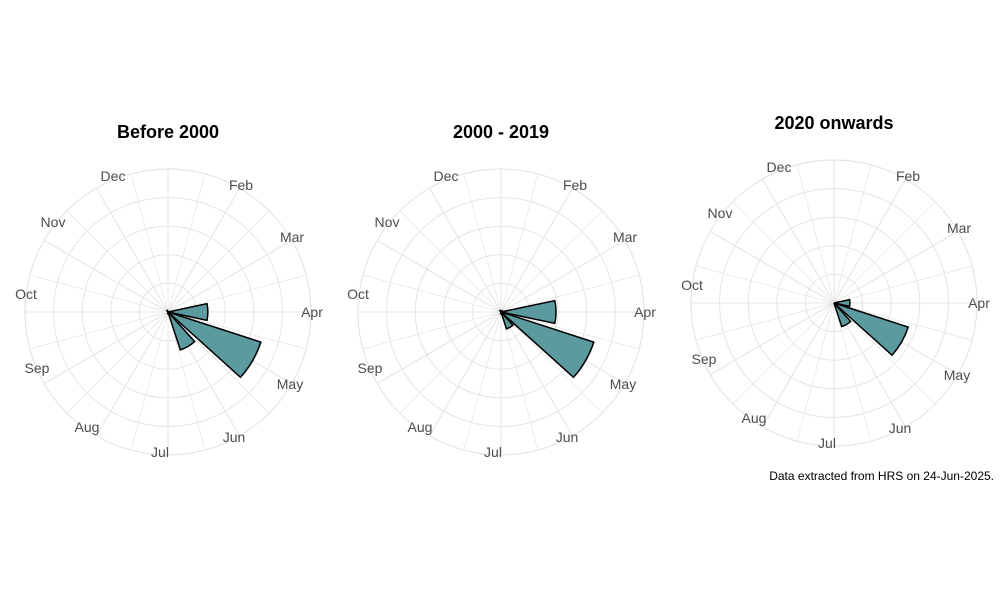 This screenshot has height=600, width=1000. What do you see at coordinates (168, 132) in the screenshot?
I see `panel-title: Before 2000` at bounding box center [168, 132].